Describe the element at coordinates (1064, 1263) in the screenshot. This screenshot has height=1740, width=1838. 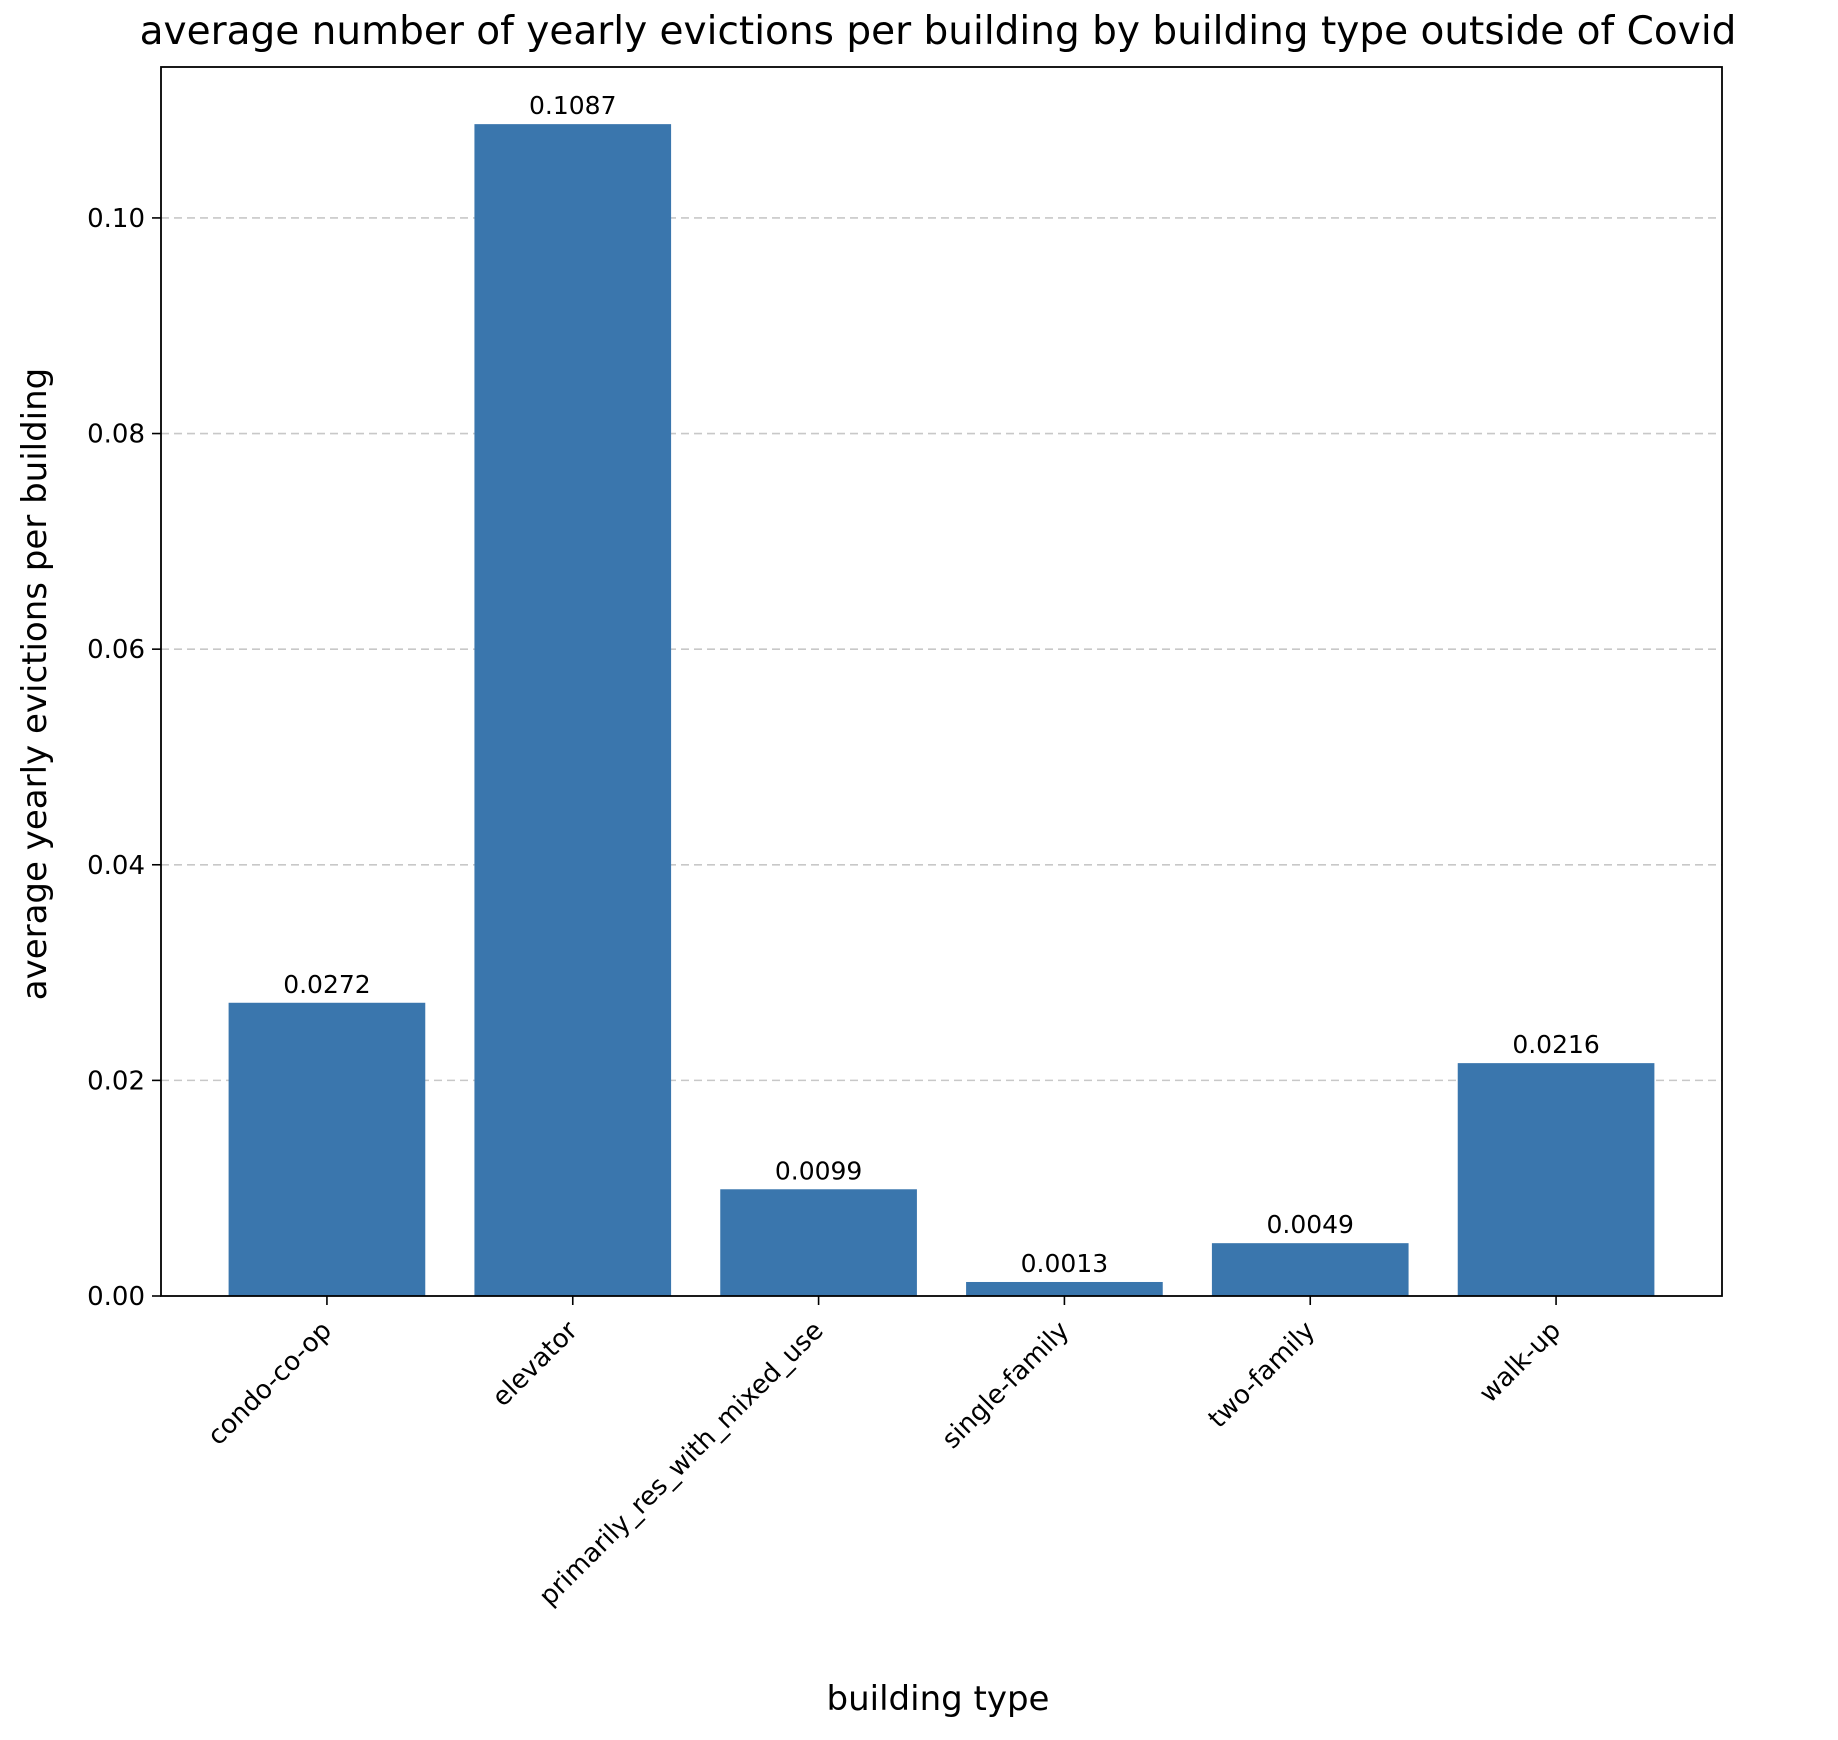
I see `bar-value-label: 0.0013` at that location.